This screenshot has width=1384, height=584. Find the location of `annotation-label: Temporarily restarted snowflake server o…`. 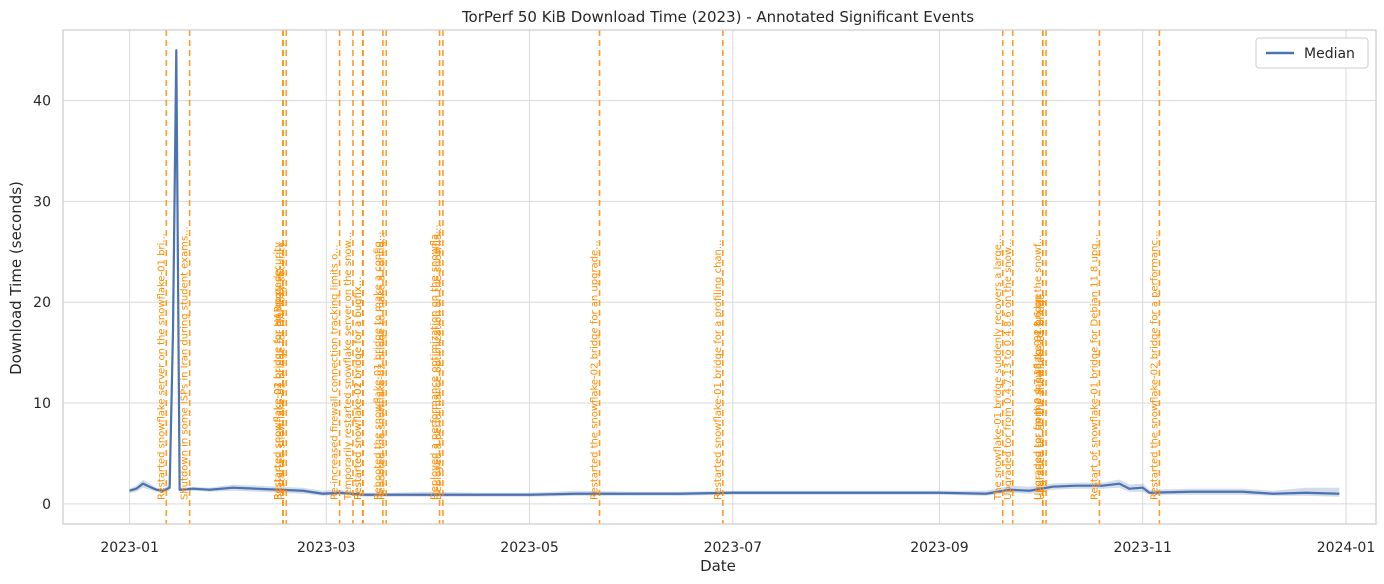

annotation-label: Temporarily restarted snowflake server o… is located at coordinates (348, 366).